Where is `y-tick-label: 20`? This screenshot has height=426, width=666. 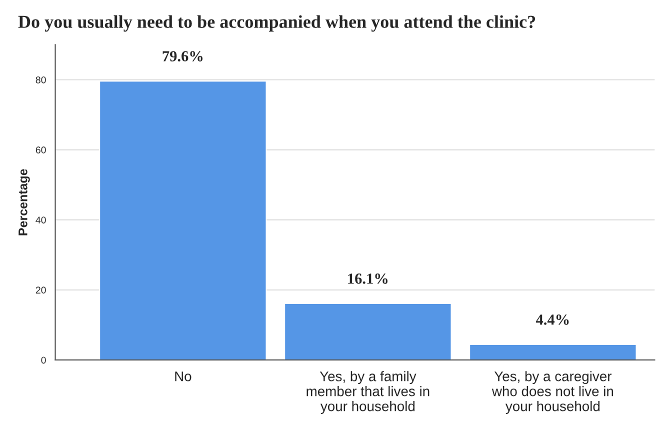
y-tick-label: 20 is located at coordinates (41, 290).